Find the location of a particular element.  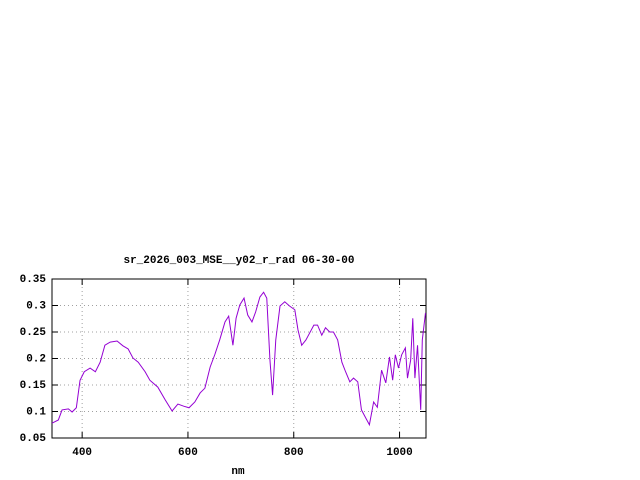

x-tick-label: 800 is located at coordinates (294, 453).